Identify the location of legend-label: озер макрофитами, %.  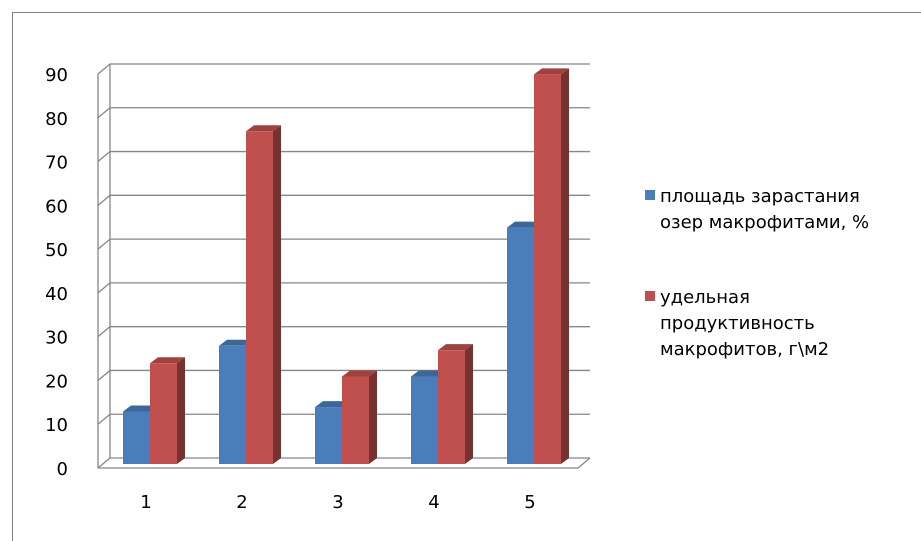
(764, 222).